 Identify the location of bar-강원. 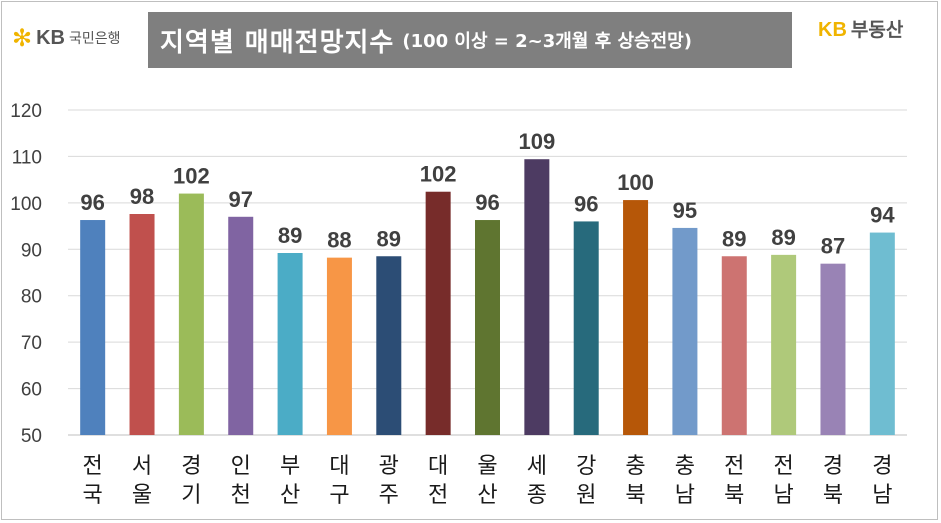
(586, 328).